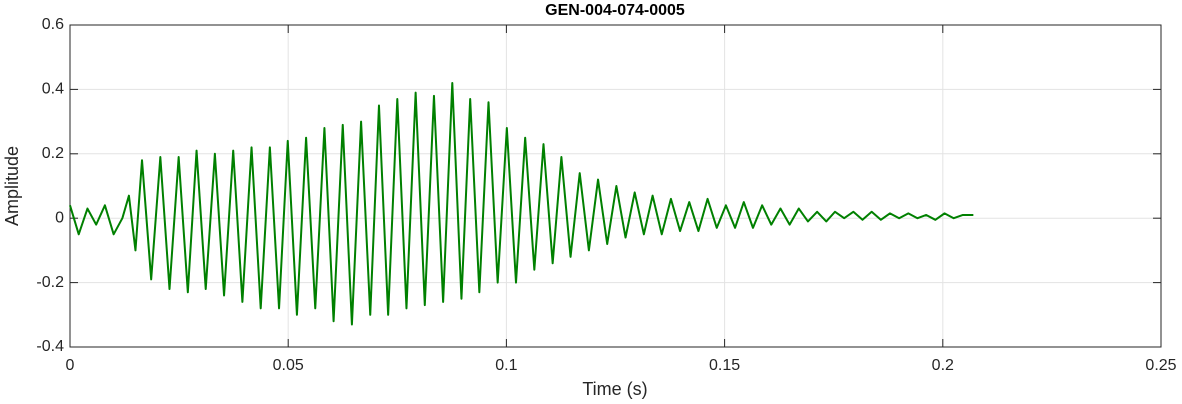 The image size is (1182, 404). I want to click on y-tick-label: 0, so click(59, 217).